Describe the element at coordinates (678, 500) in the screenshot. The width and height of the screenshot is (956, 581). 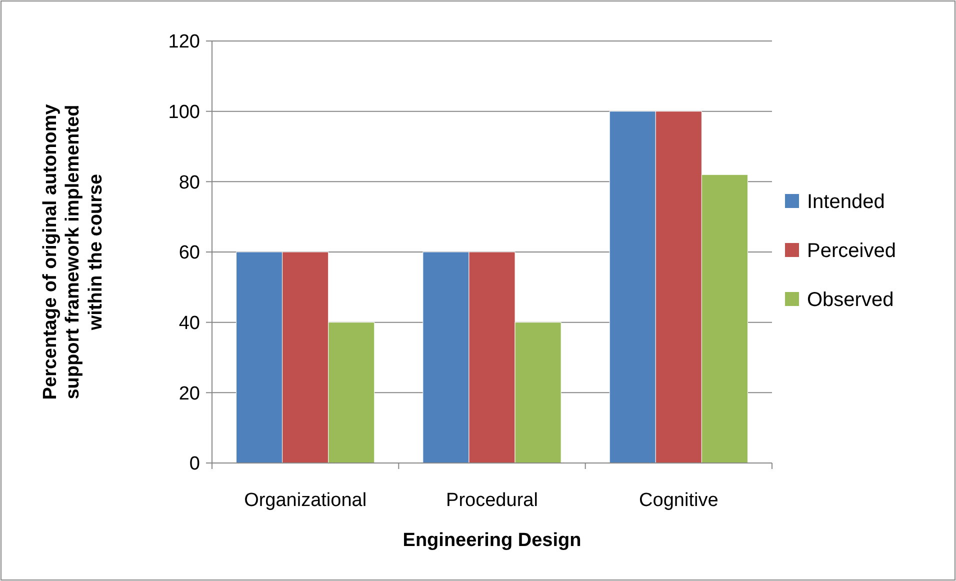
I see `x-tick-label: Cognitive` at that location.